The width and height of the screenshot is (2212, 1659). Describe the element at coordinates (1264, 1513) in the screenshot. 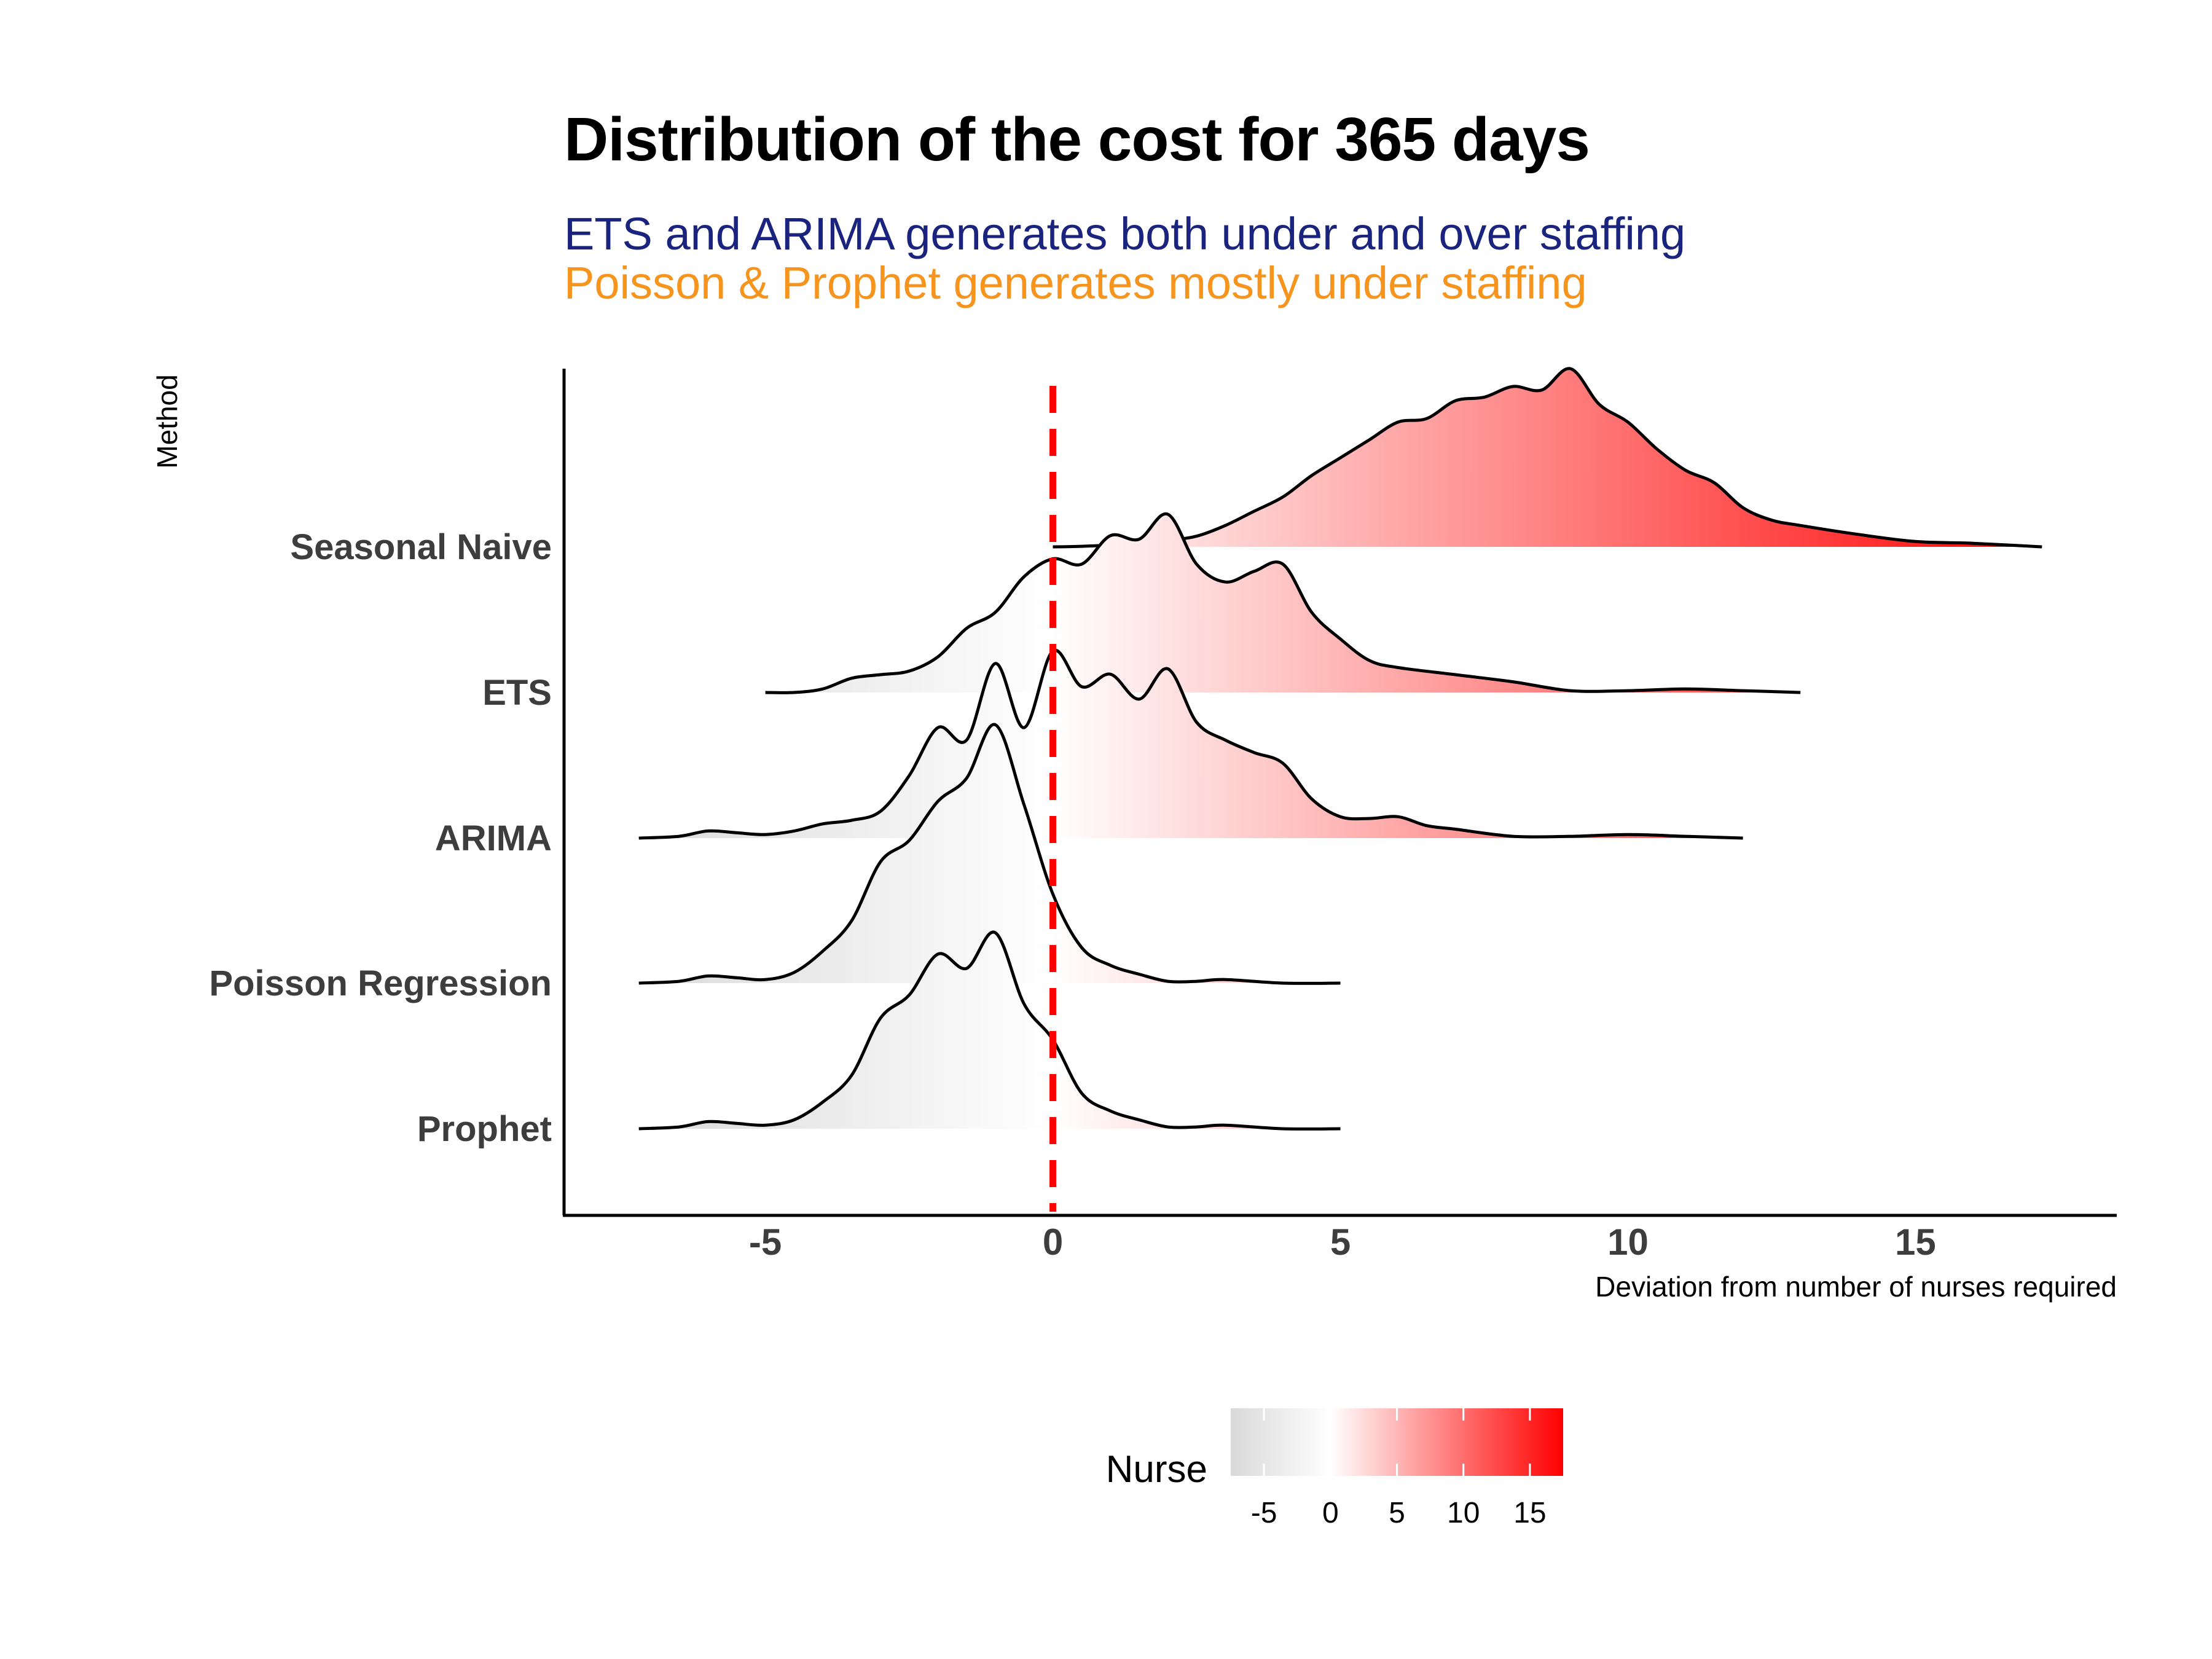

I see `legend-tick-label: -5` at that location.